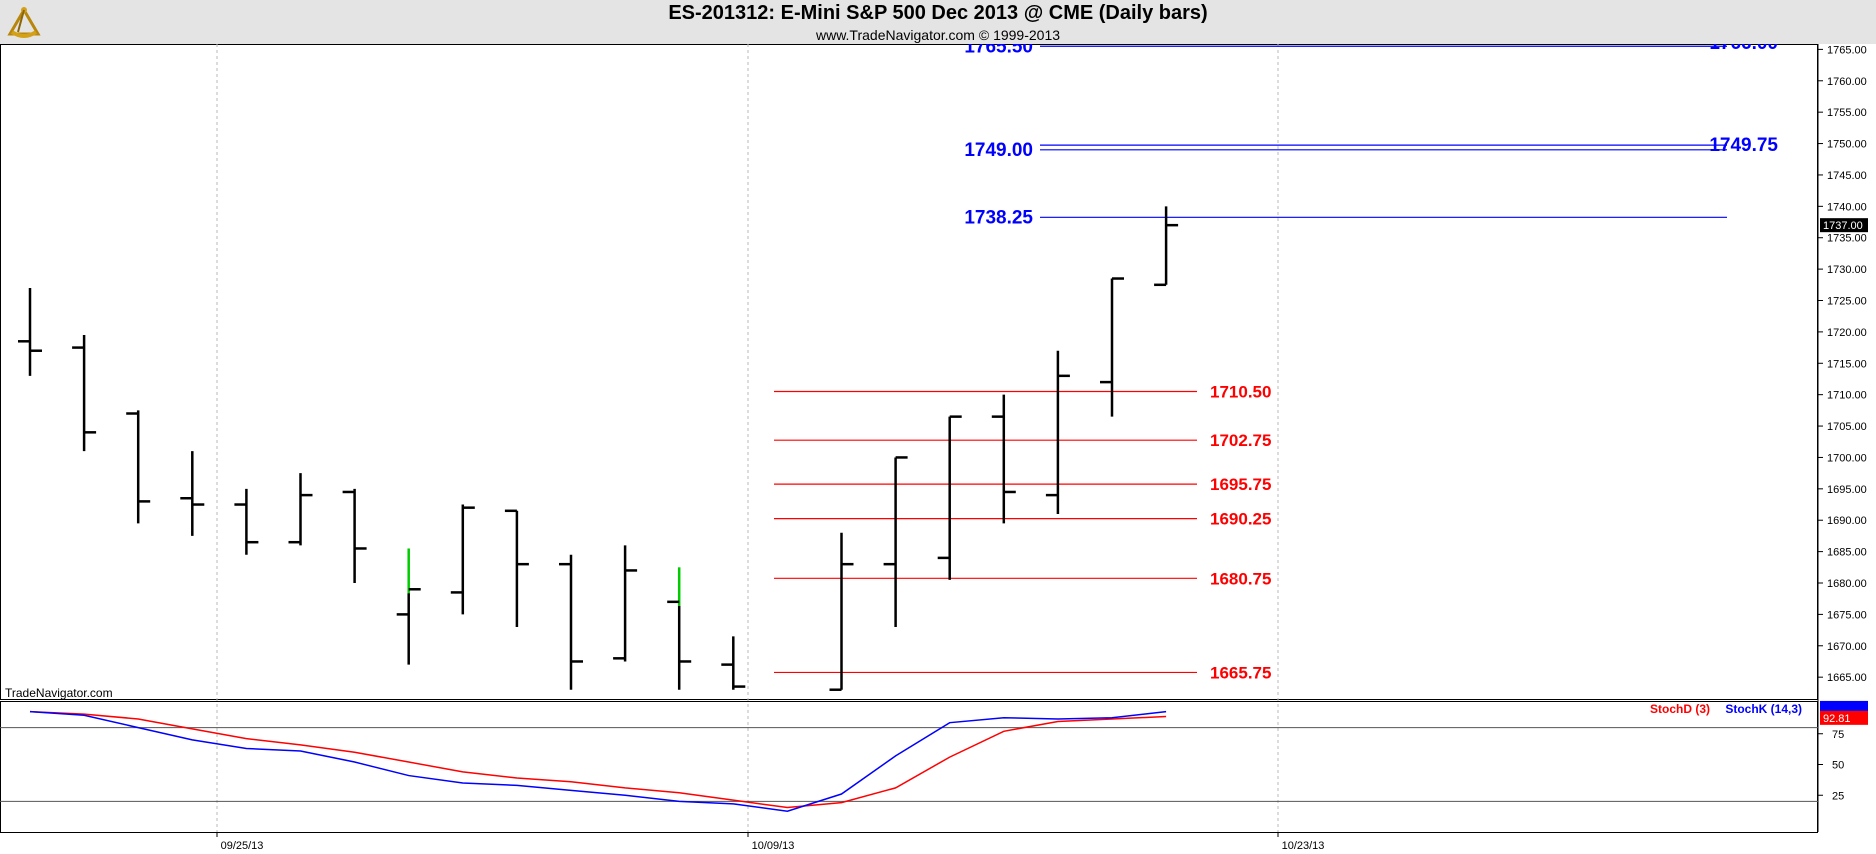  What do you see at coordinates (1847, 396) in the screenshot?
I see `price-tick-label: 1710.00` at bounding box center [1847, 396].